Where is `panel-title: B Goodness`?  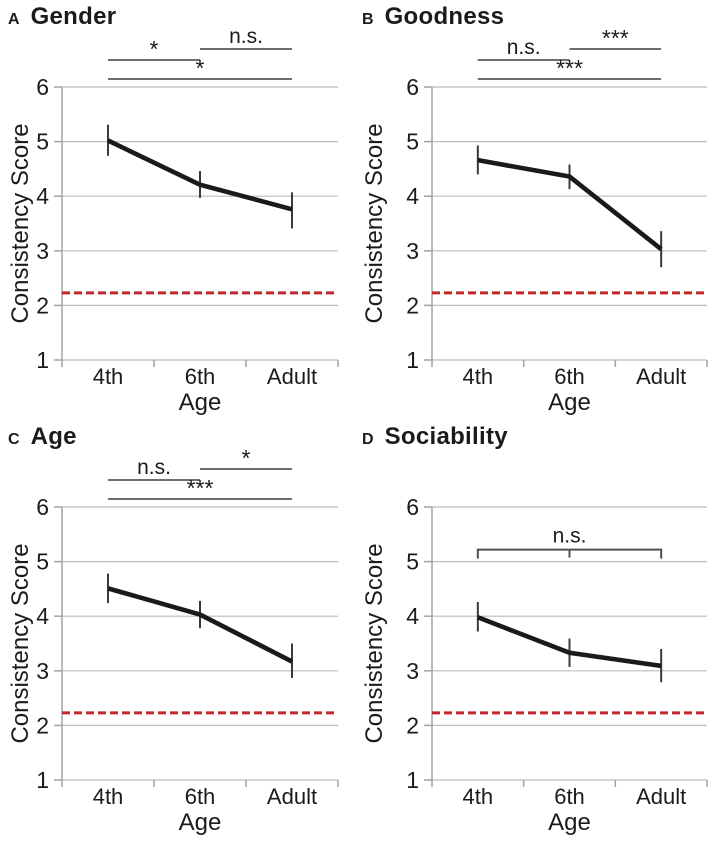 panel-title: B Goodness is located at coordinates (433, 17).